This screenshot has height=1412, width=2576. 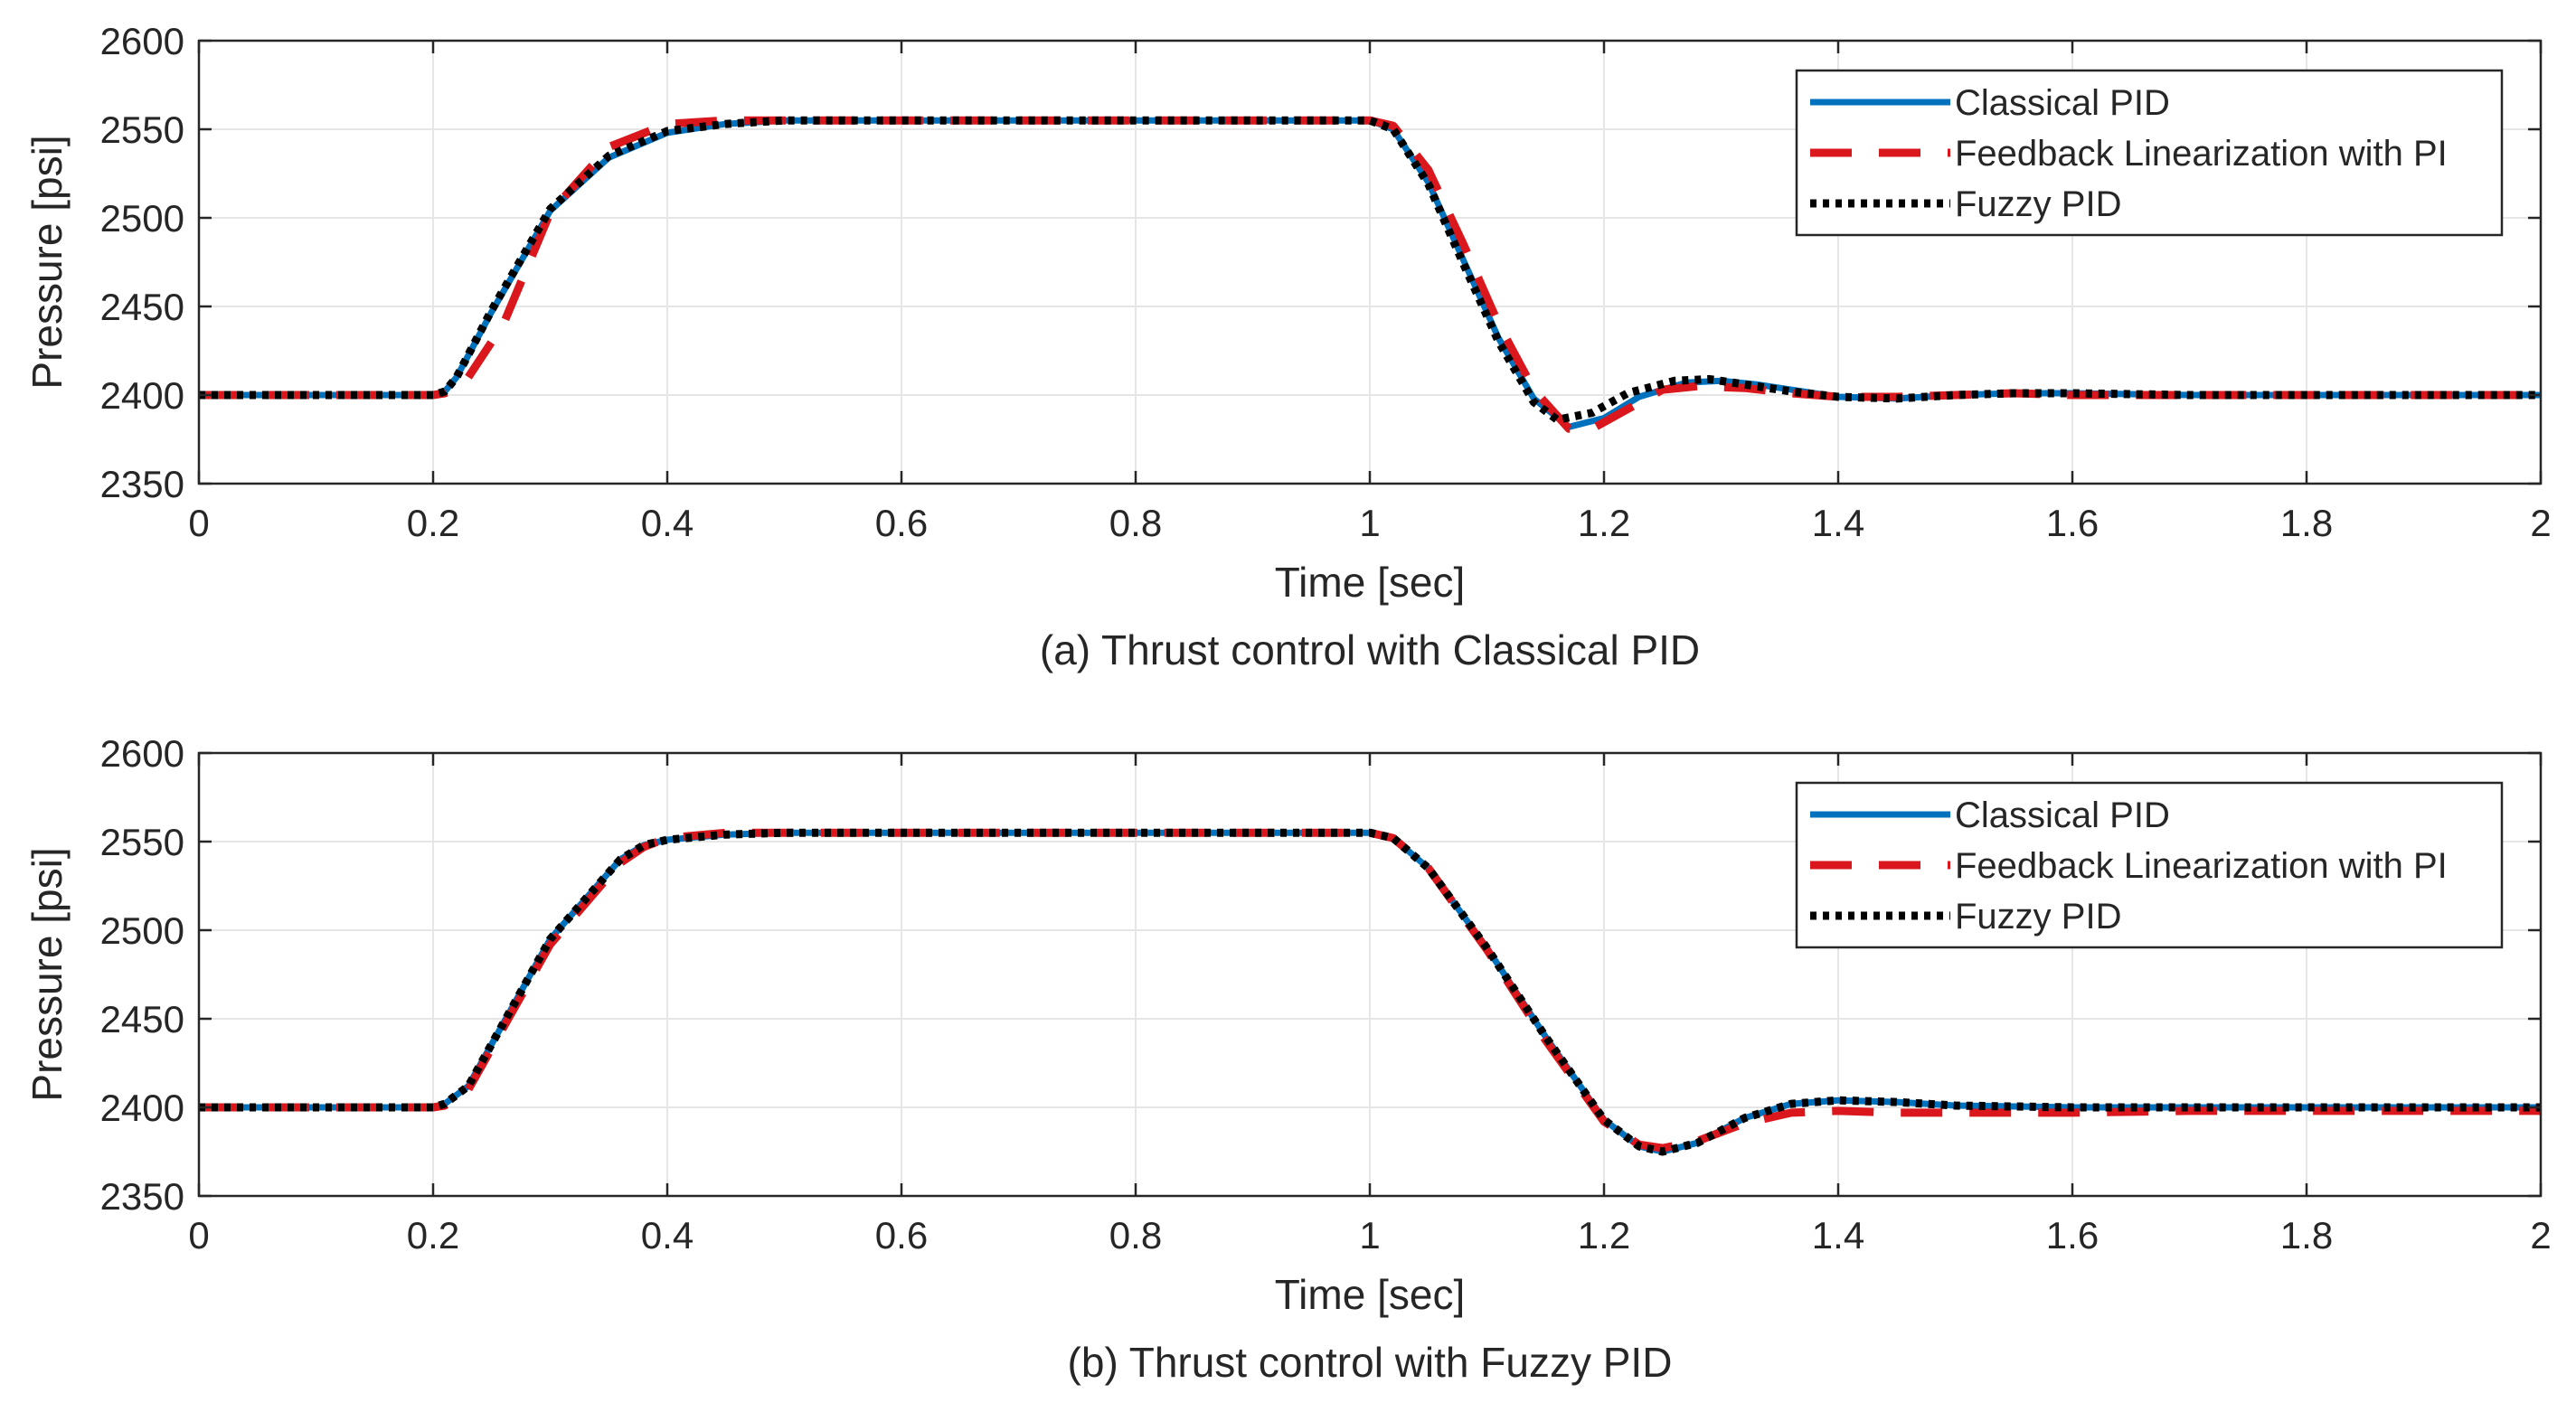 I want to click on panel-caption: (a) Thrust control with Classical PID, so click(x=1370, y=649).